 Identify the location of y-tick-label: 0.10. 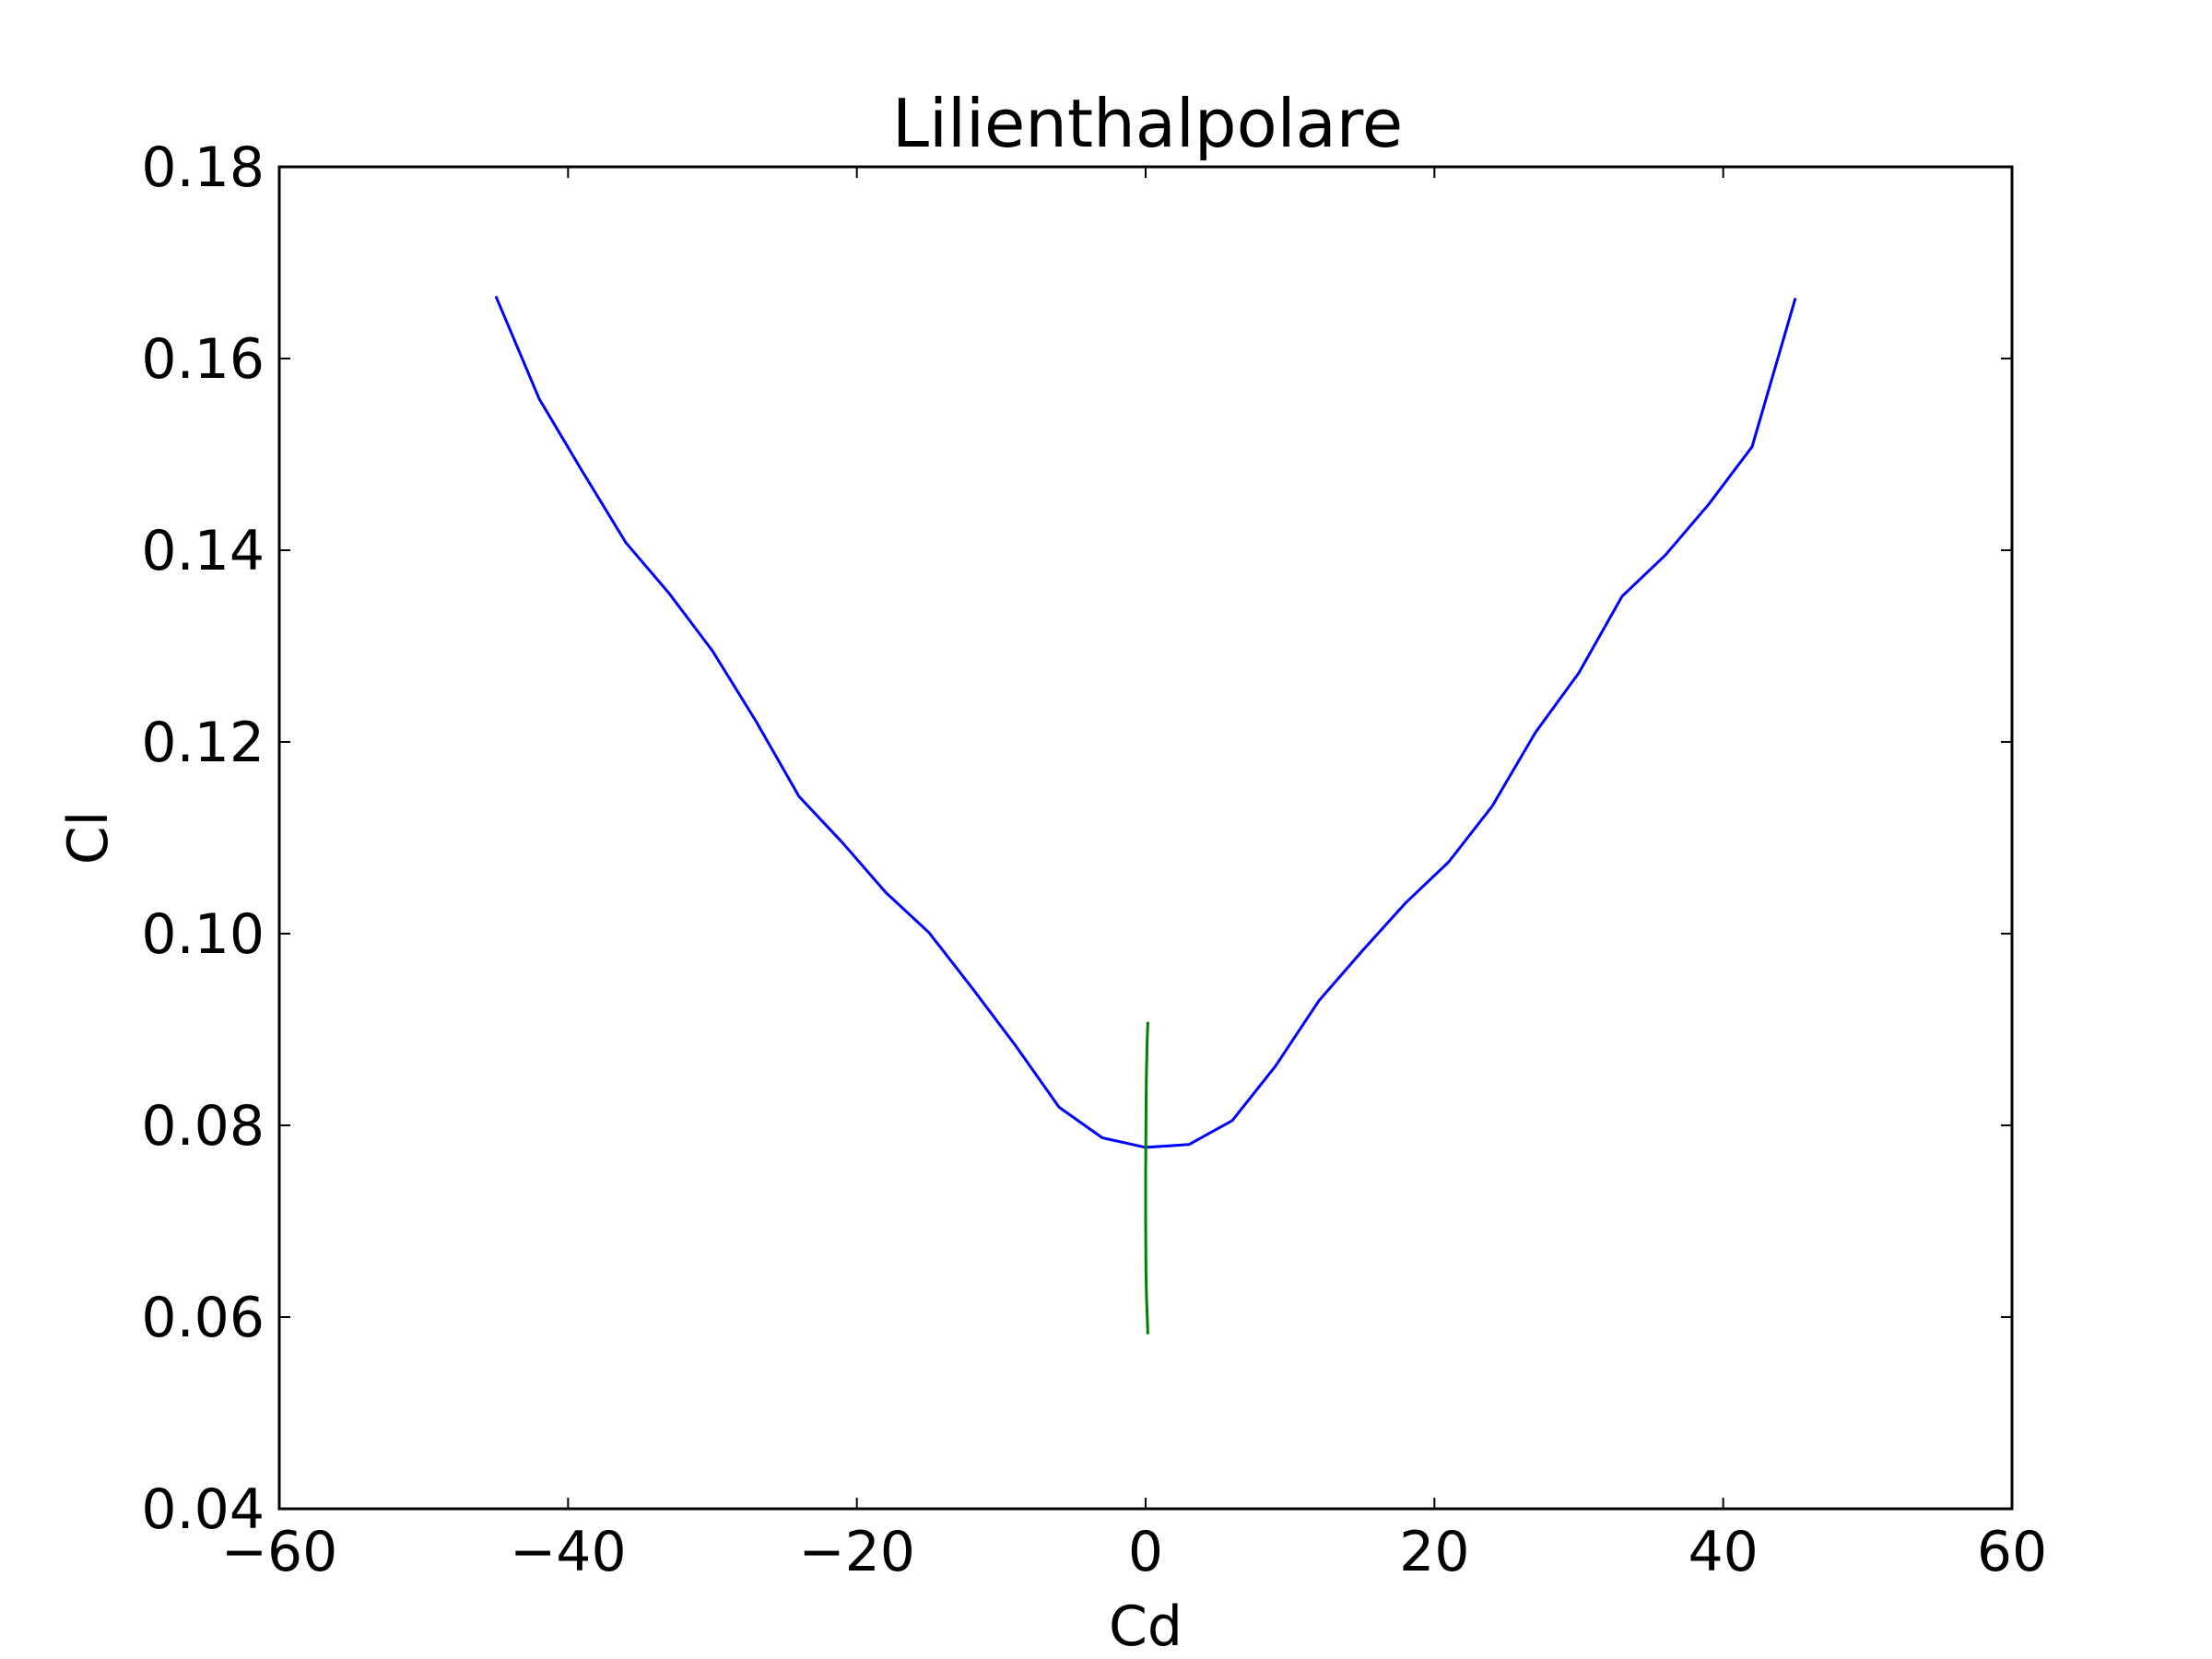
(203, 934).